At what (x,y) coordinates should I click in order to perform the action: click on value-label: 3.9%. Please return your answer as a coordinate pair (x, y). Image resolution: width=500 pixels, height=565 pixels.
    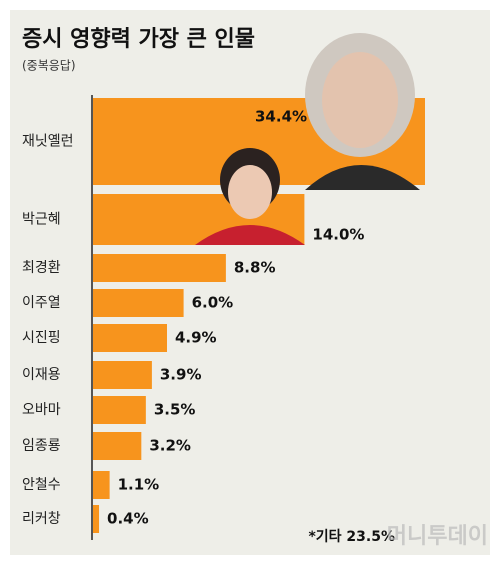
    Looking at the image, I should click on (181, 375).